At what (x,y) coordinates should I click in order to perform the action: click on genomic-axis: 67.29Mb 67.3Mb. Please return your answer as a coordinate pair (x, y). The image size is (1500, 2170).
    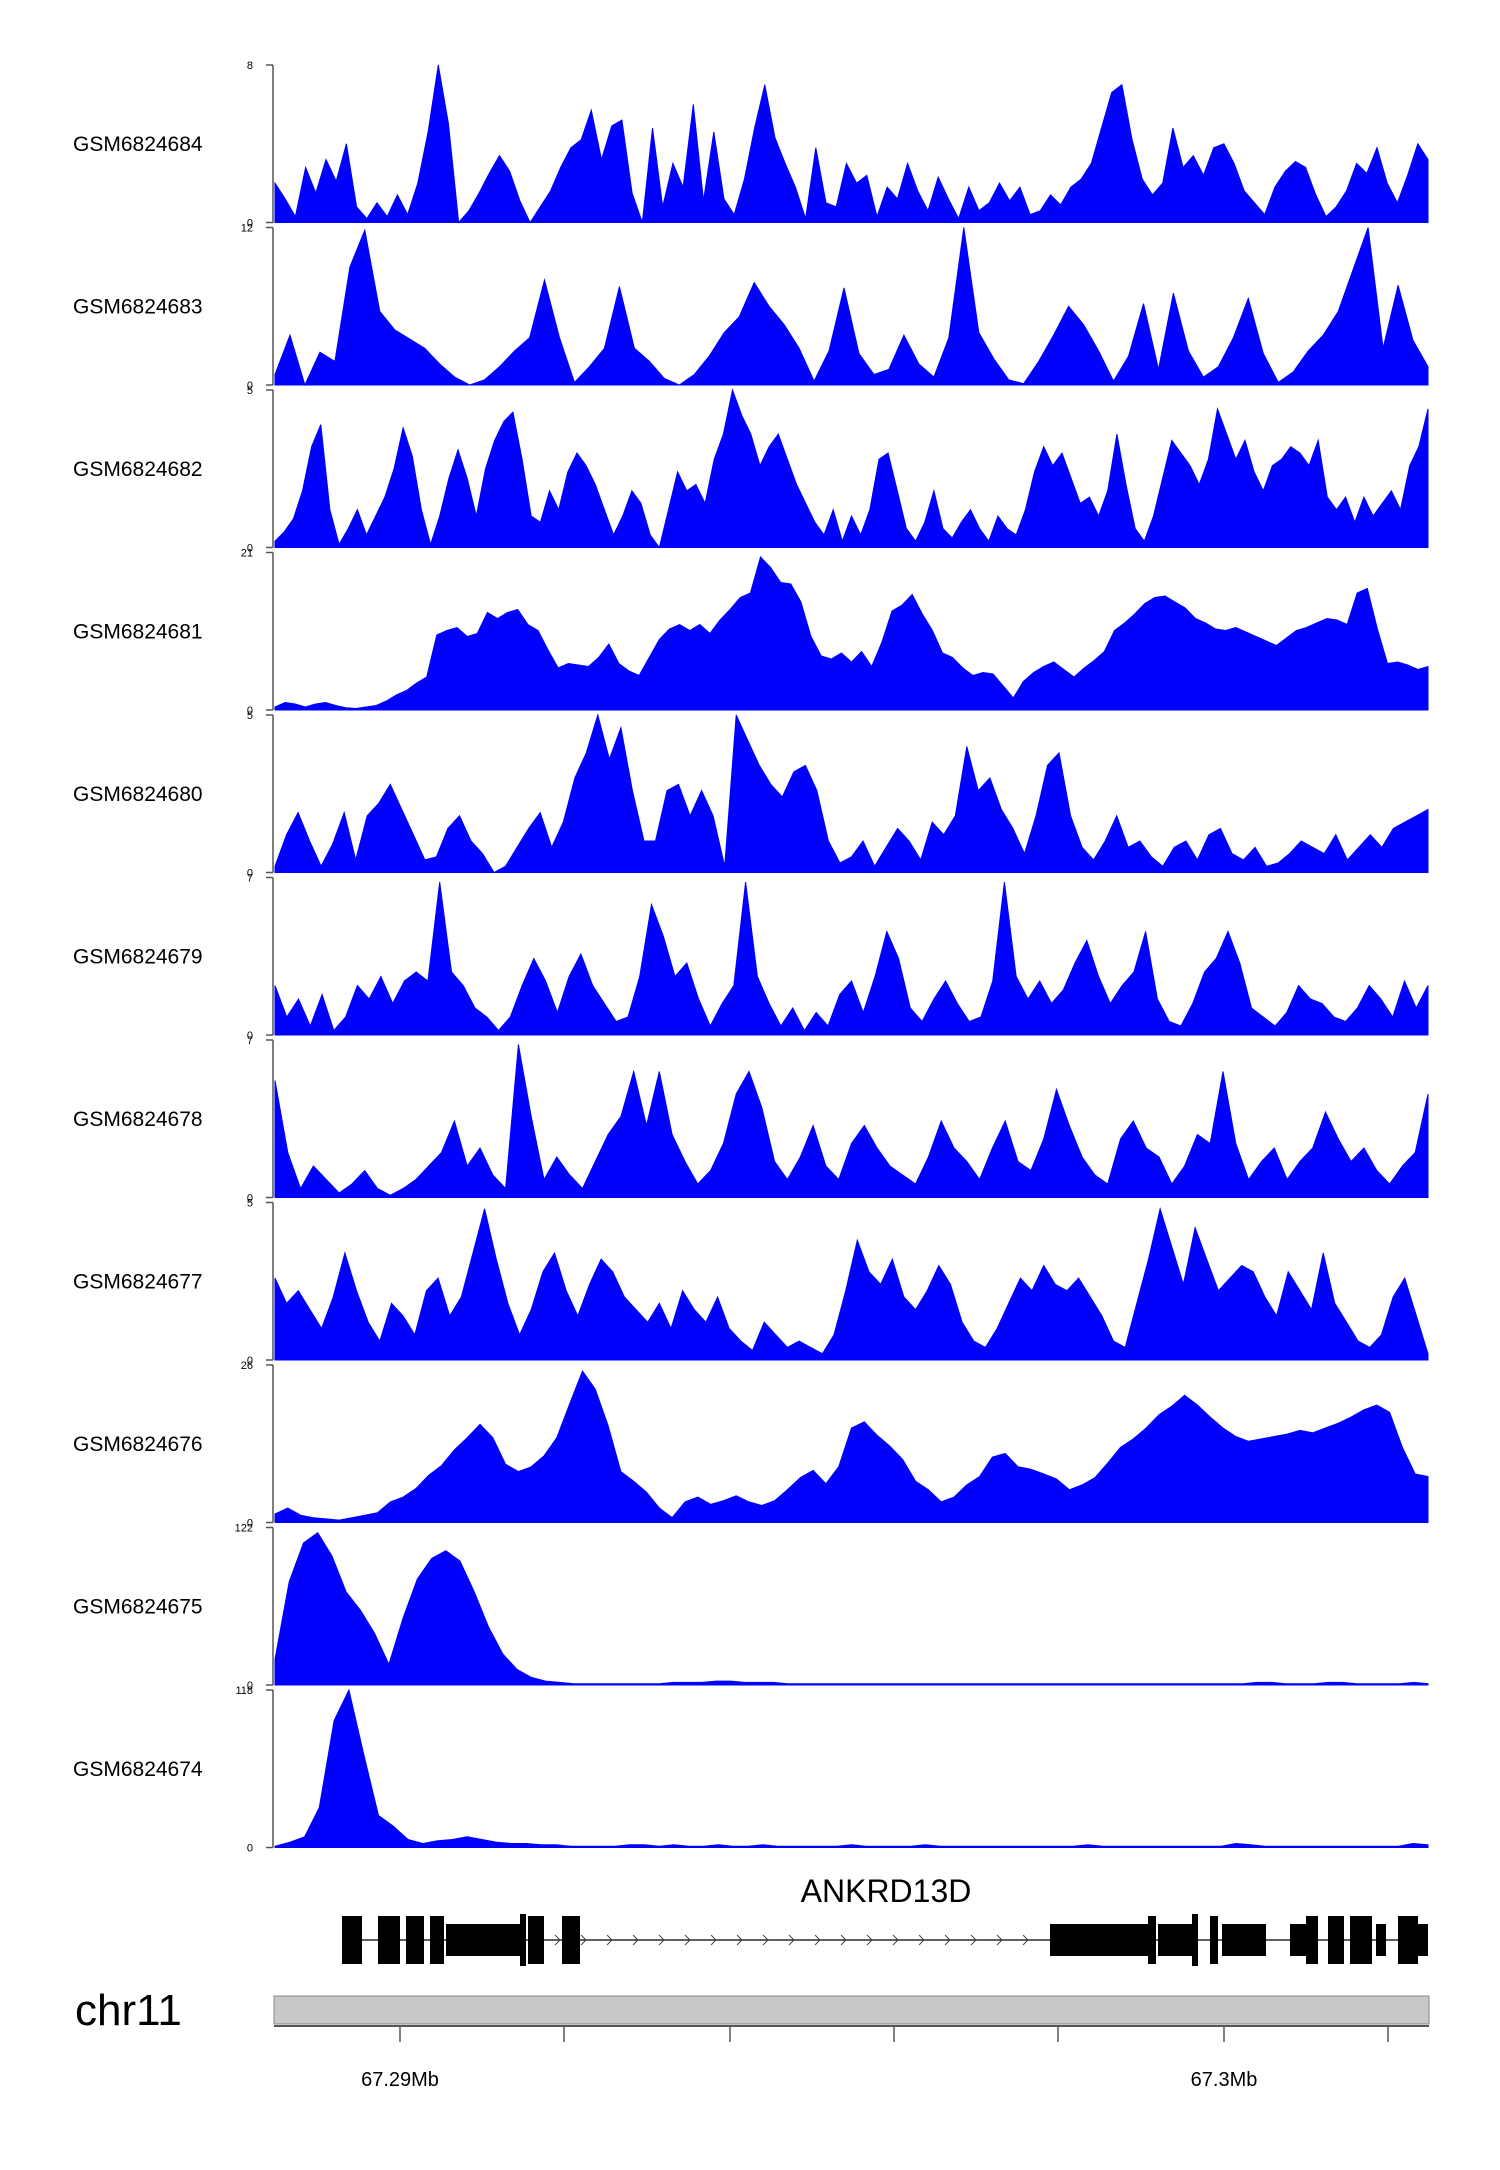
    Looking at the image, I should click on (851, 2058).